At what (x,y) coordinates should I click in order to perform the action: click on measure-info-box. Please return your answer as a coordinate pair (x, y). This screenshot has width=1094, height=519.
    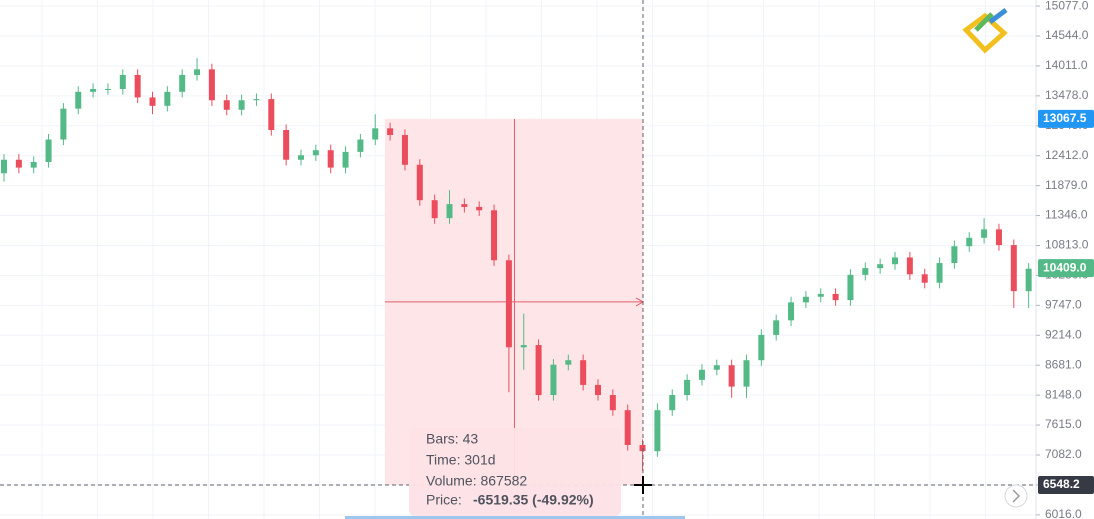
    Looking at the image, I should click on (515, 472).